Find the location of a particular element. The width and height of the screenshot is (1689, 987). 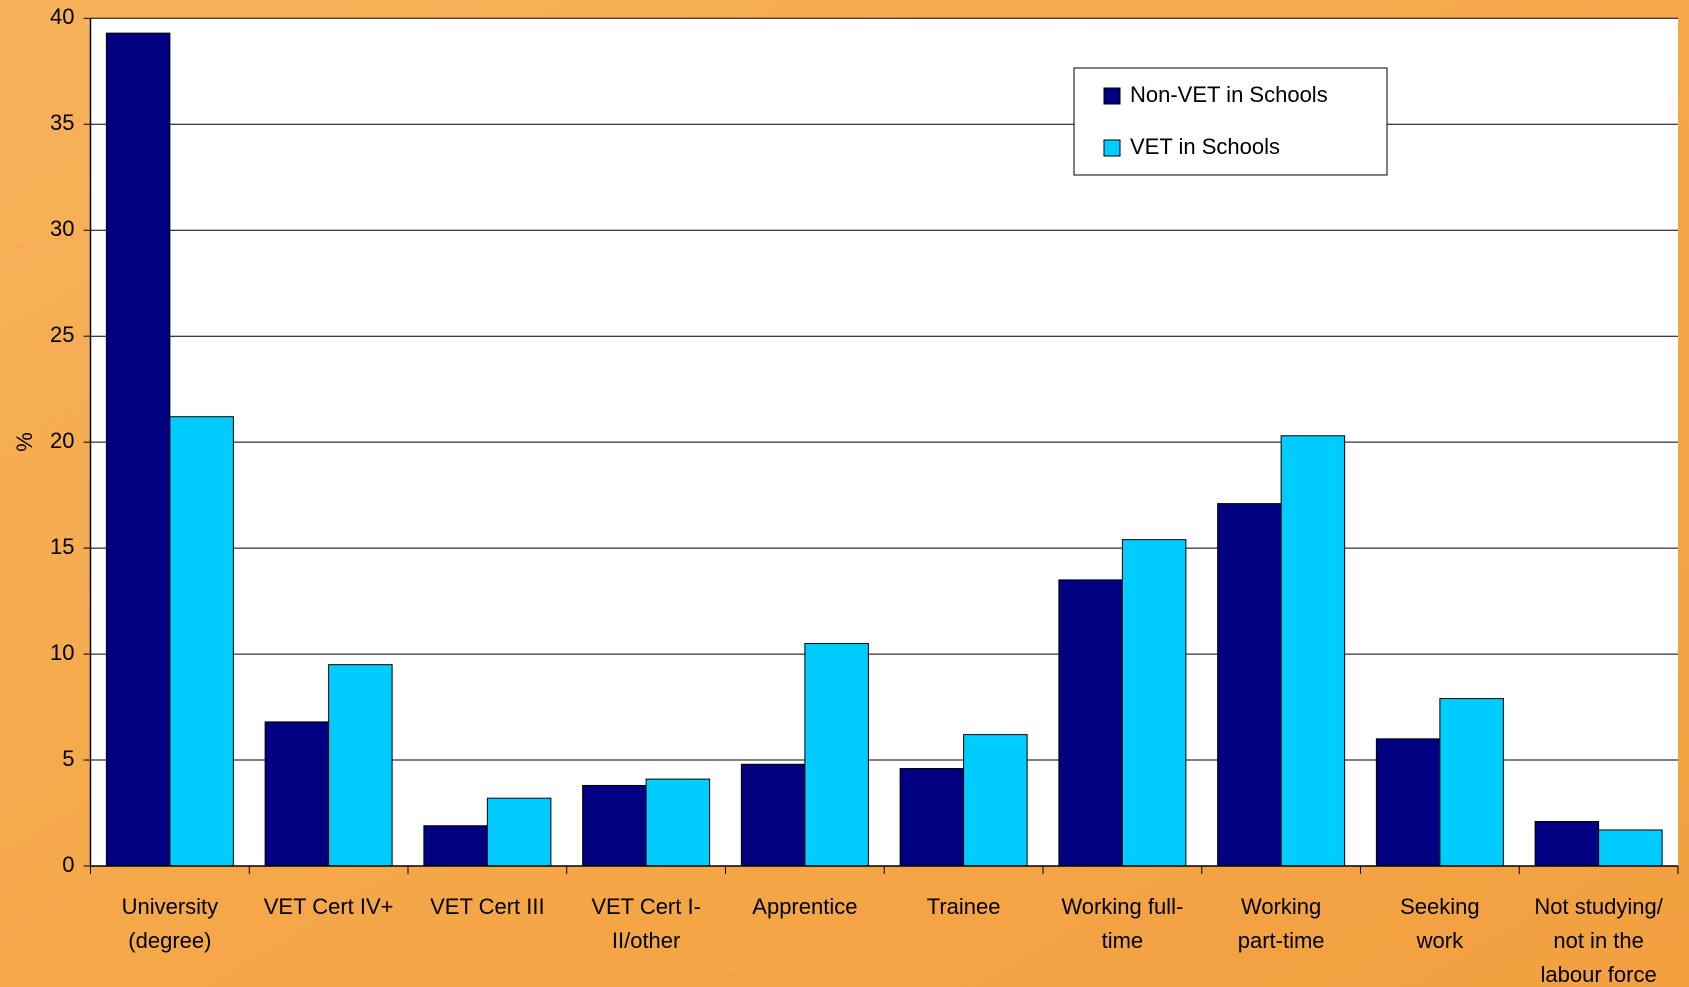

x-tick-label: Seeking work is located at coordinates (1440, 923).